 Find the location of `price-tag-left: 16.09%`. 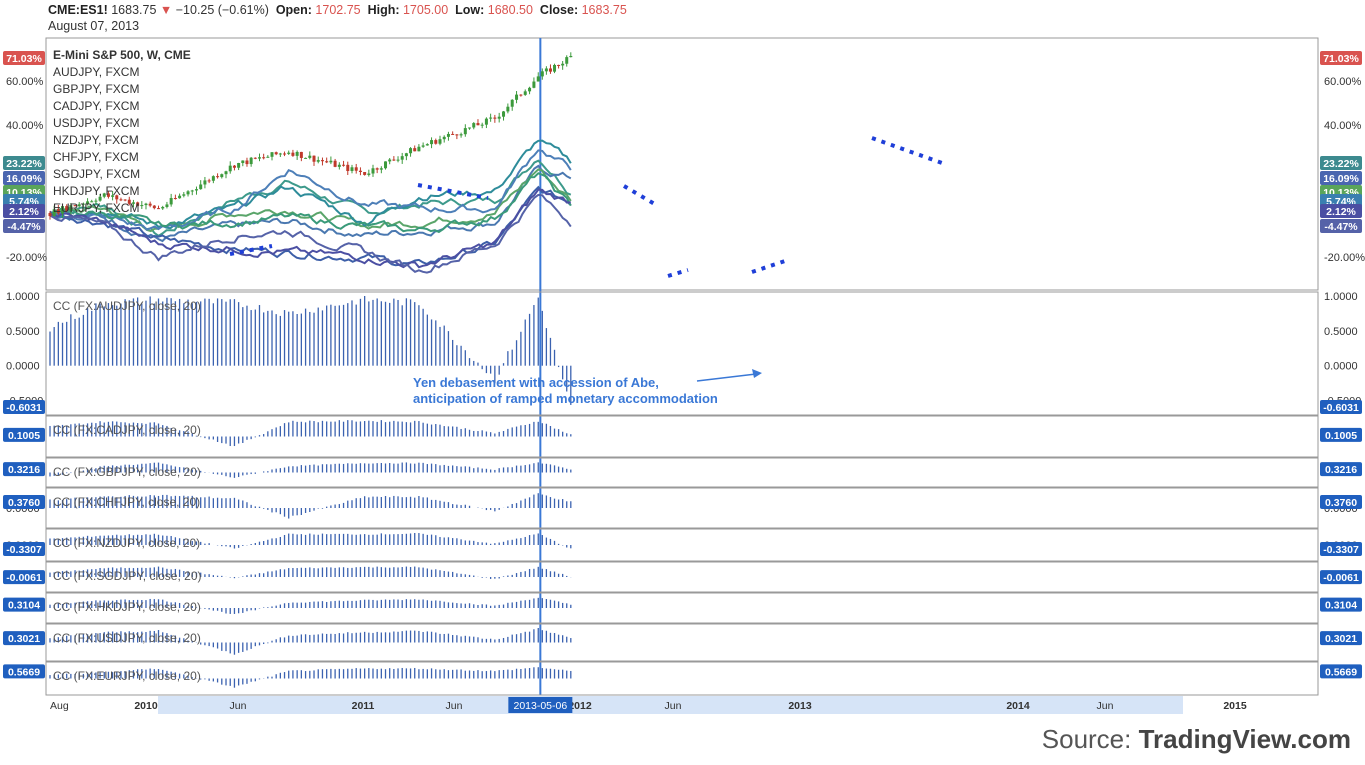

price-tag-left: 16.09% is located at coordinates (24, 178).